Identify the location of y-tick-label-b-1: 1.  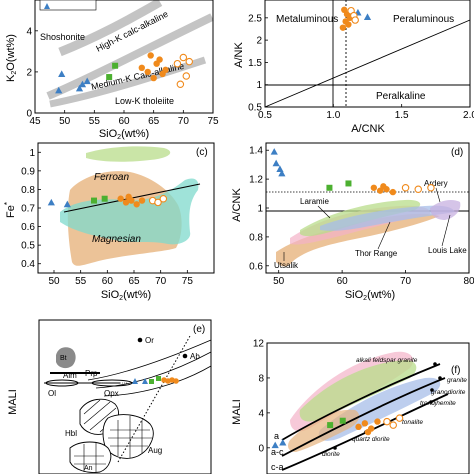
(259, 85).